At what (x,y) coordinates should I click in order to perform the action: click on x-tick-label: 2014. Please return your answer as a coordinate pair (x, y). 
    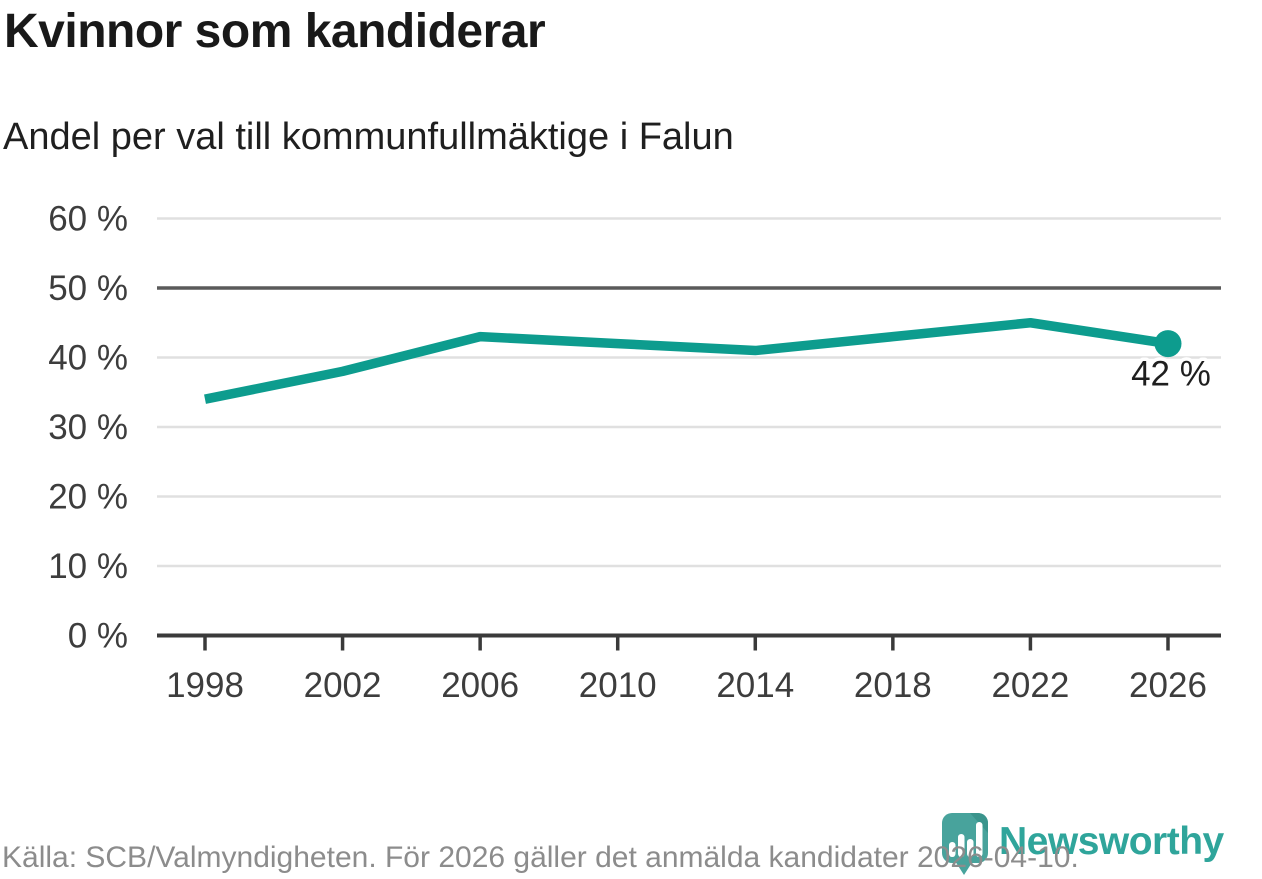
    Looking at the image, I should click on (755, 685).